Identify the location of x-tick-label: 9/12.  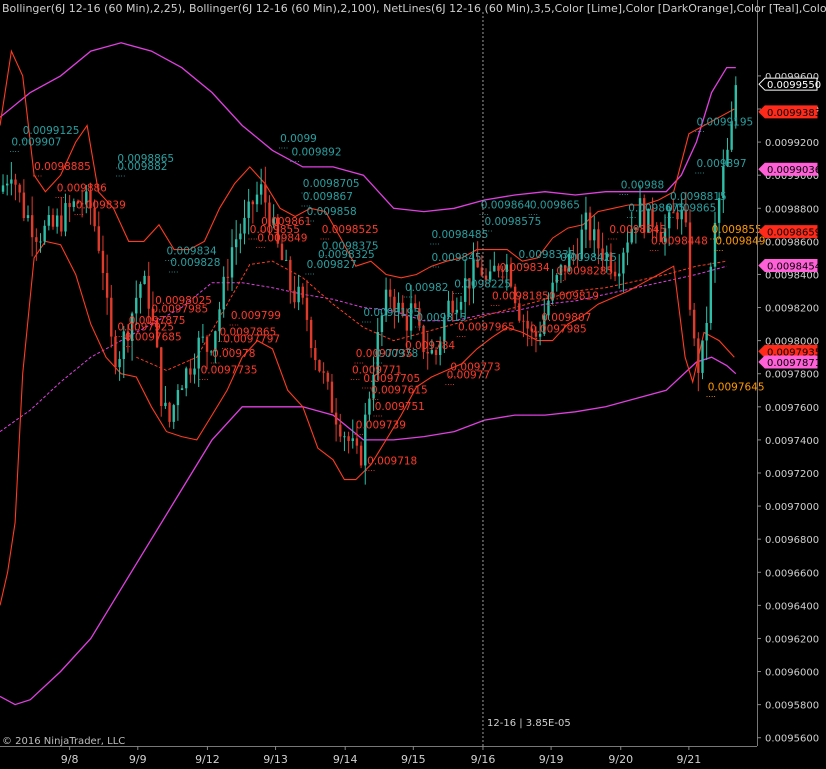
(207, 759).